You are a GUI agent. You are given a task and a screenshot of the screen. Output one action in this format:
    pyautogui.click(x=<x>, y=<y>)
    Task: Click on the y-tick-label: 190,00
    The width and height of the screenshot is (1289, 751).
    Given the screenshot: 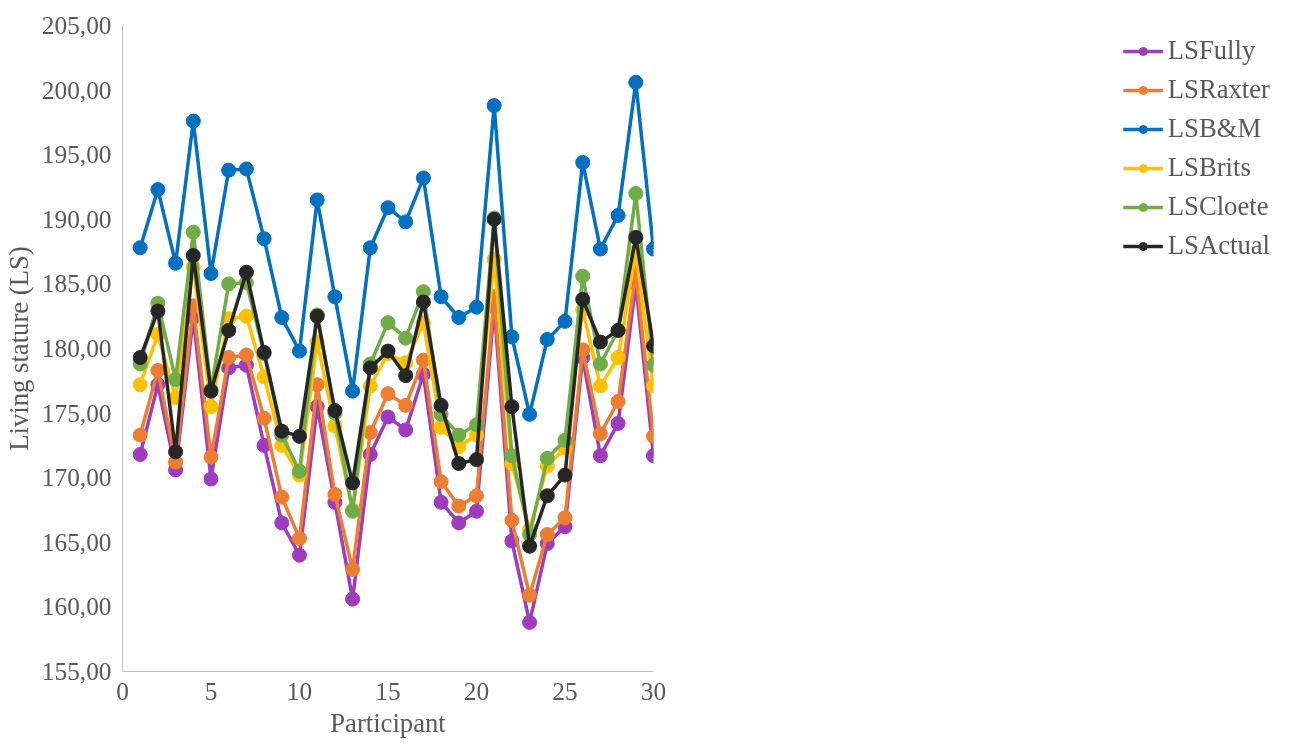 What is the action you would take?
    pyautogui.click(x=76, y=218)
    